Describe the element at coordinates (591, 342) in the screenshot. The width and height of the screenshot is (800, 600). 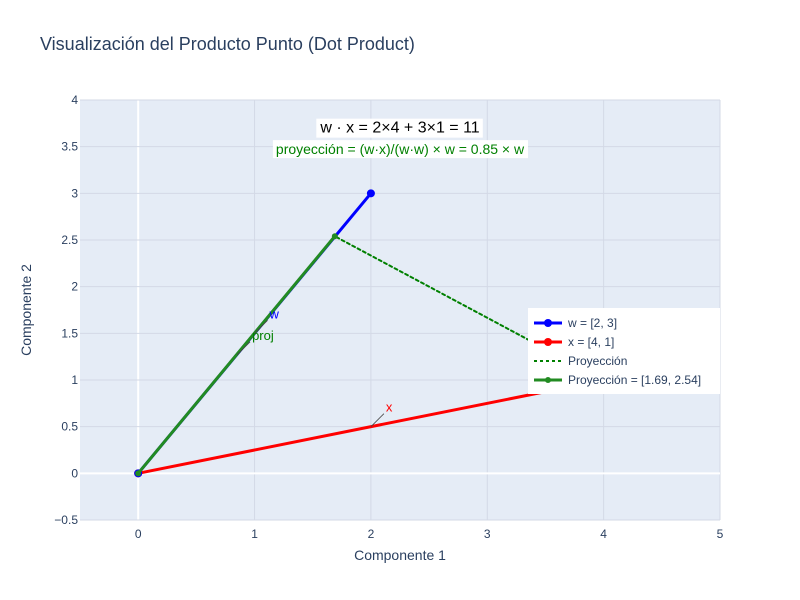
I see `legend-label: x = [4, 1]` at that location.